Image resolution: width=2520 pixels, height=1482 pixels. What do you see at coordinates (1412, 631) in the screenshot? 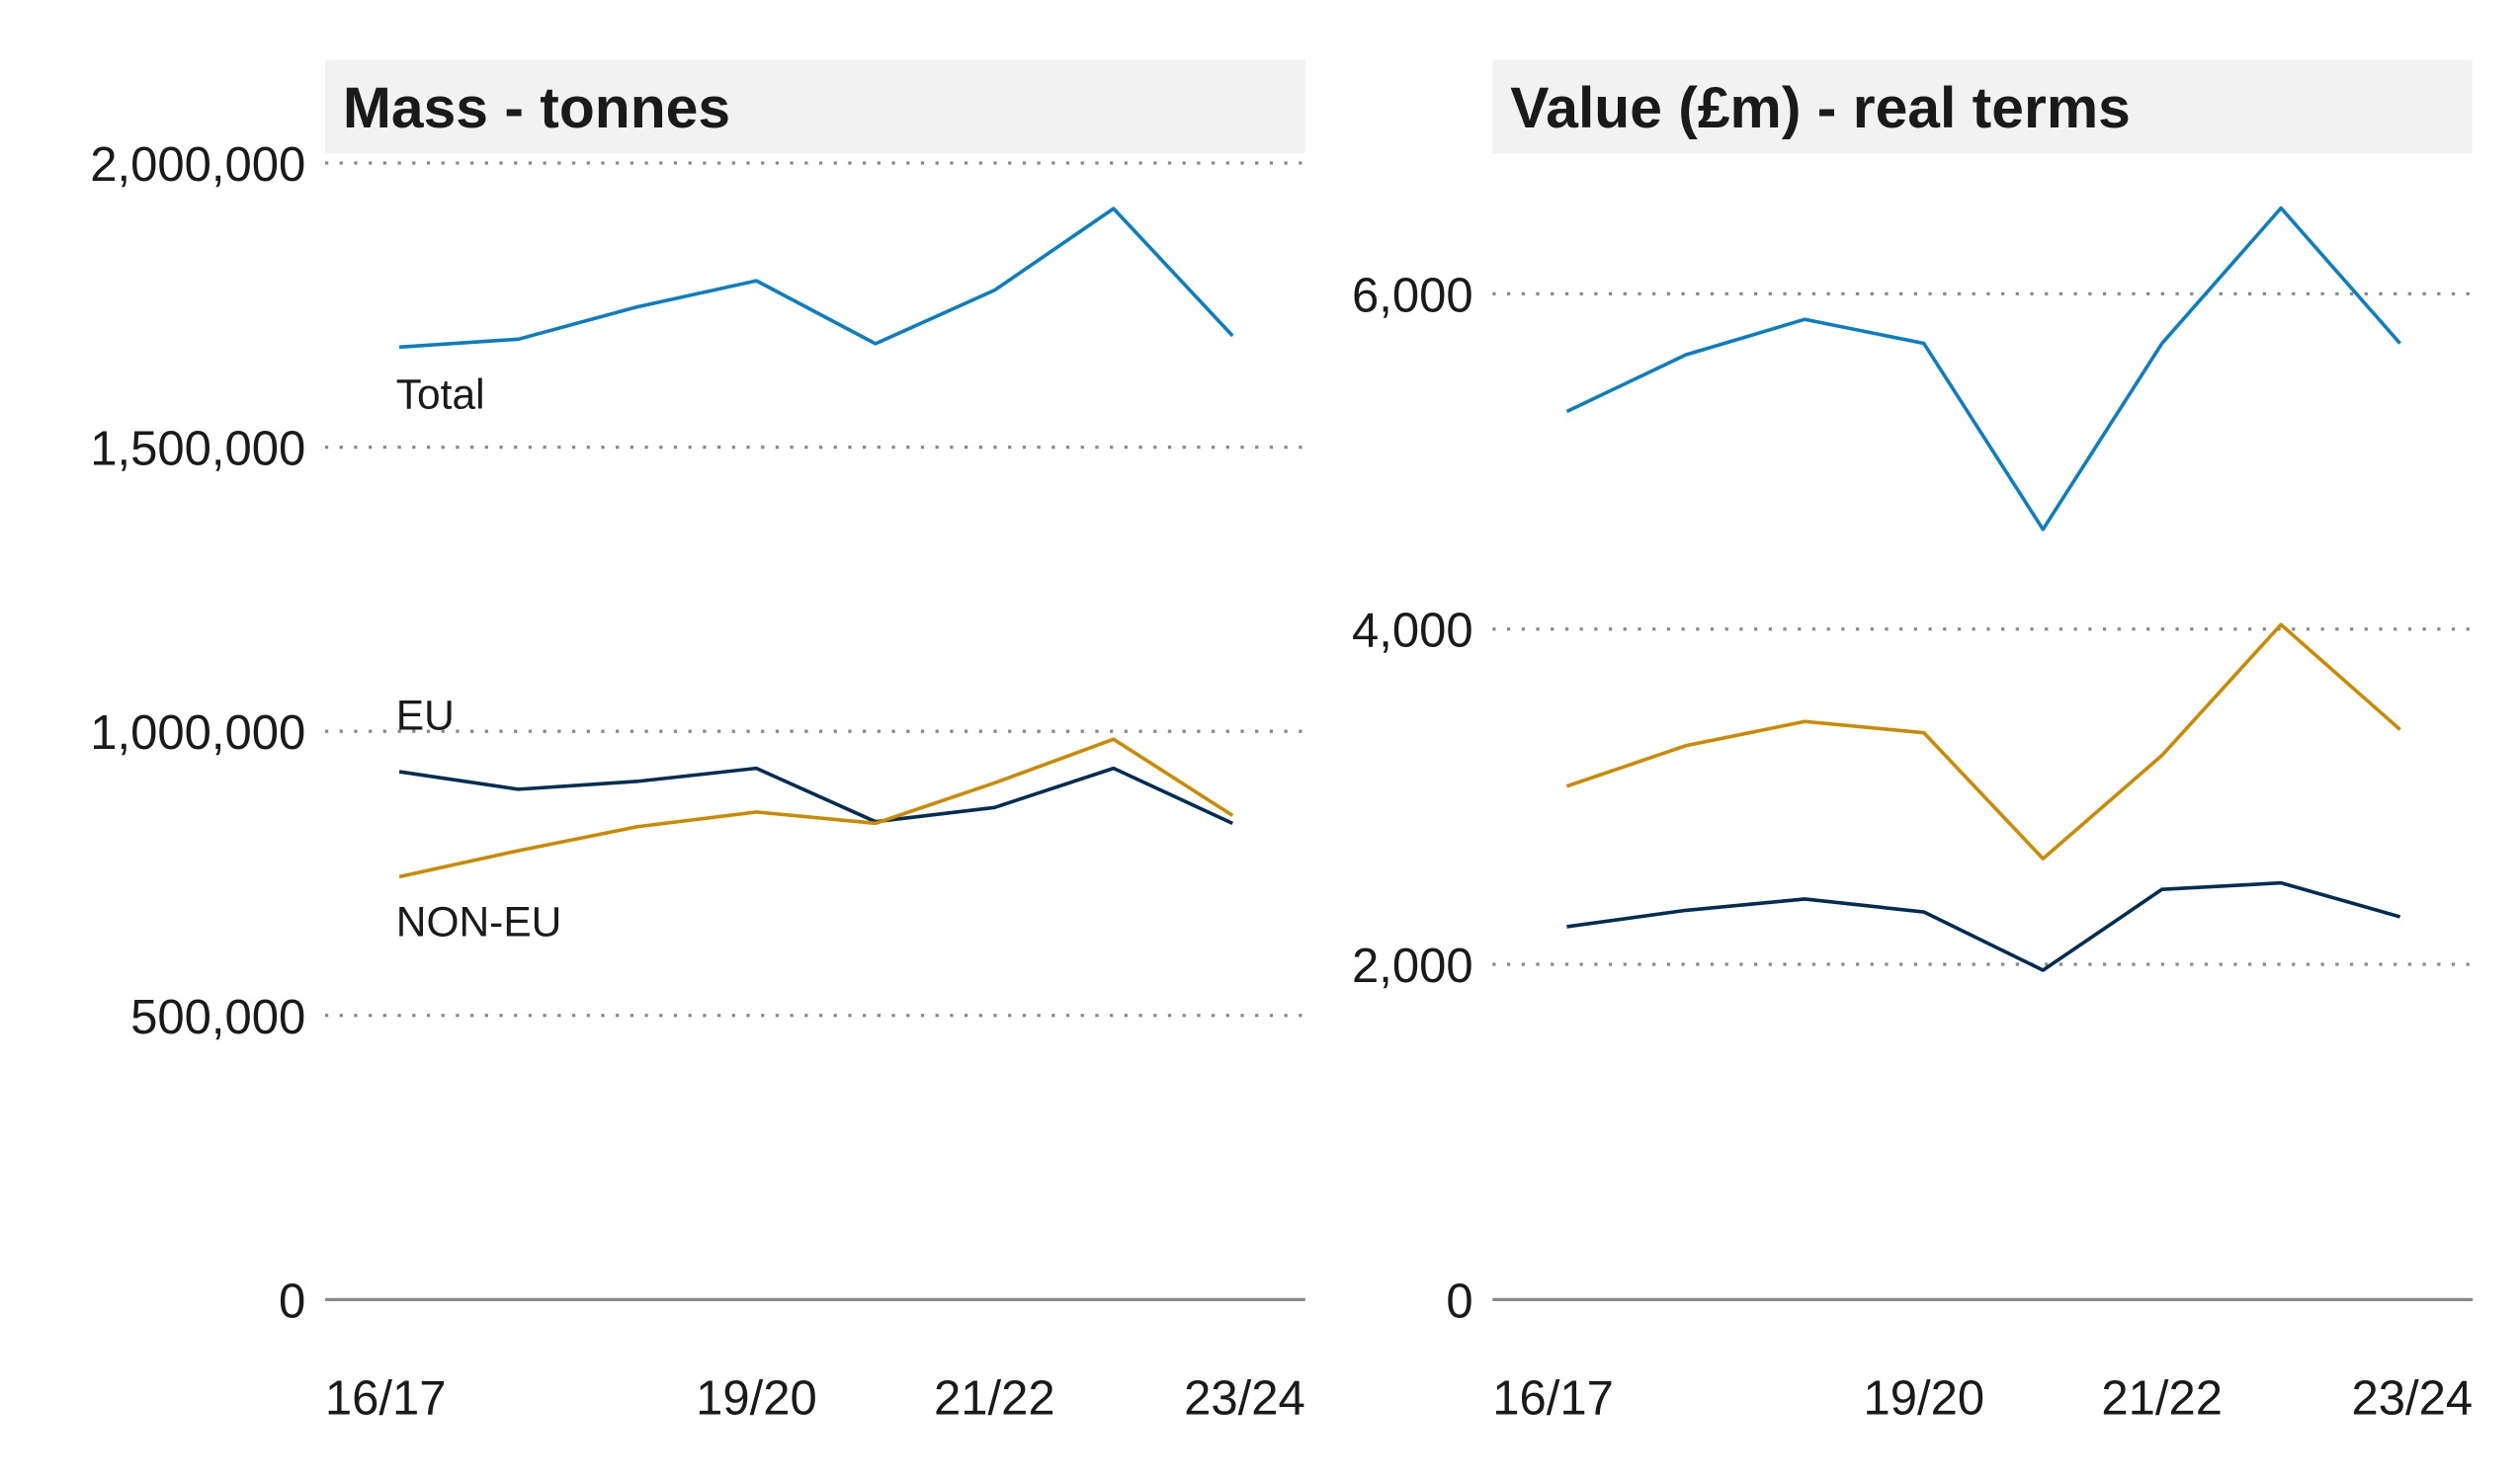
I see `y-tick-label: 4,000` at bounding box center [1412, 631].